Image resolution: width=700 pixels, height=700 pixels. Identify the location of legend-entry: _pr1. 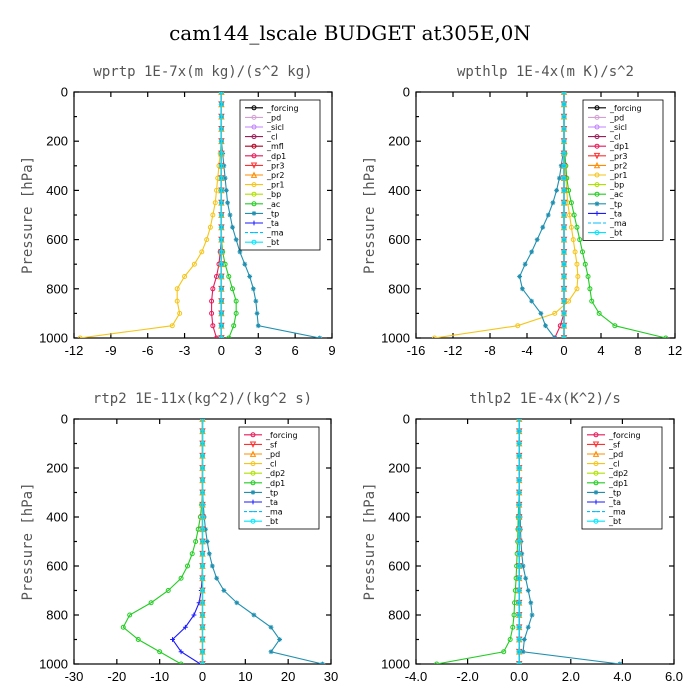
(607, 175).